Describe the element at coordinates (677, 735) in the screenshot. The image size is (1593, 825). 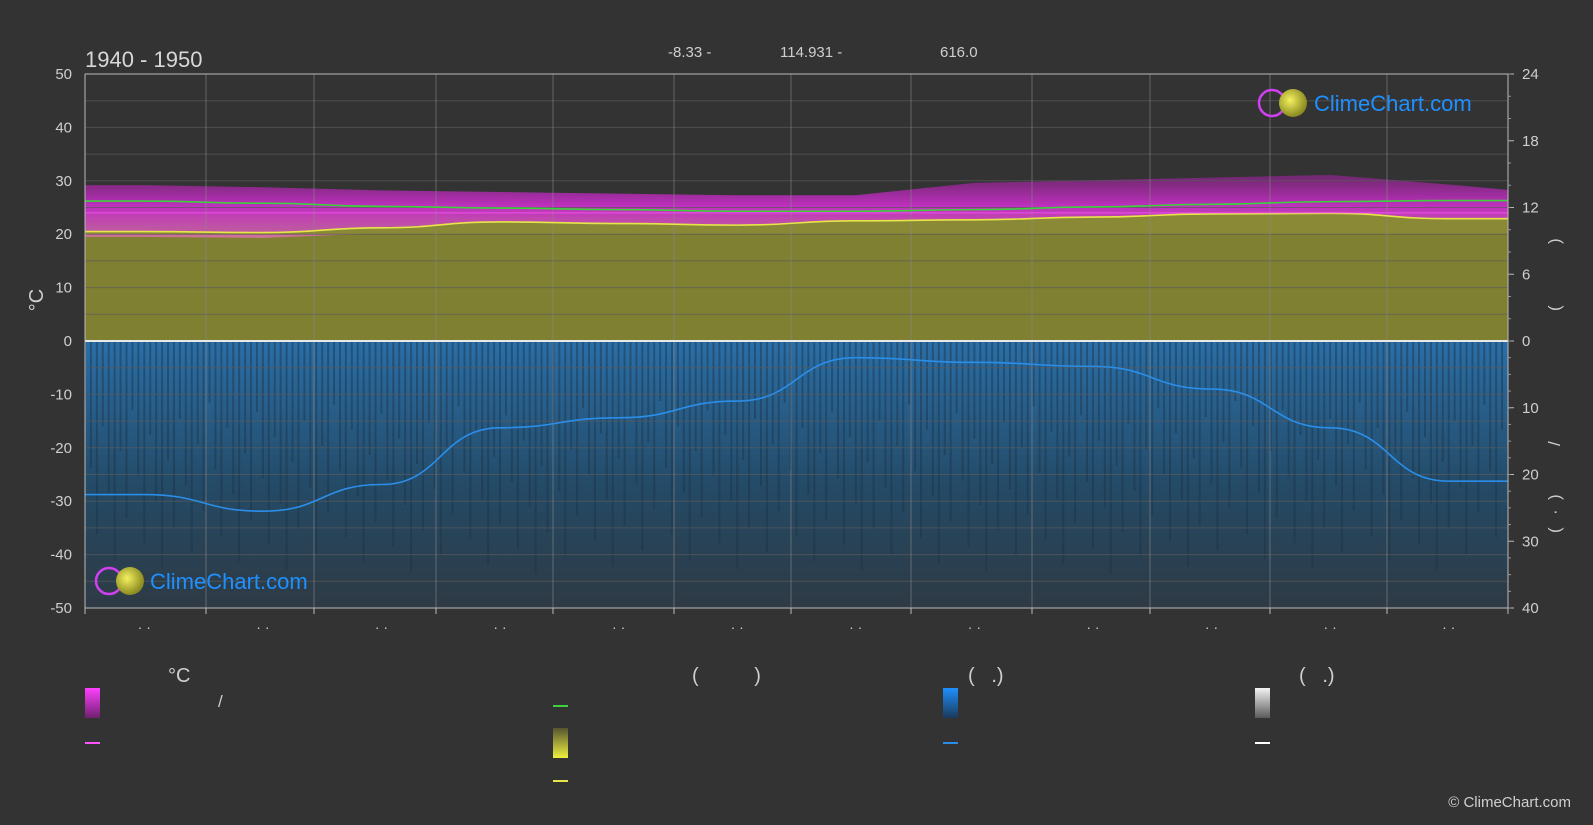
I see `legend-symbols` at that location.